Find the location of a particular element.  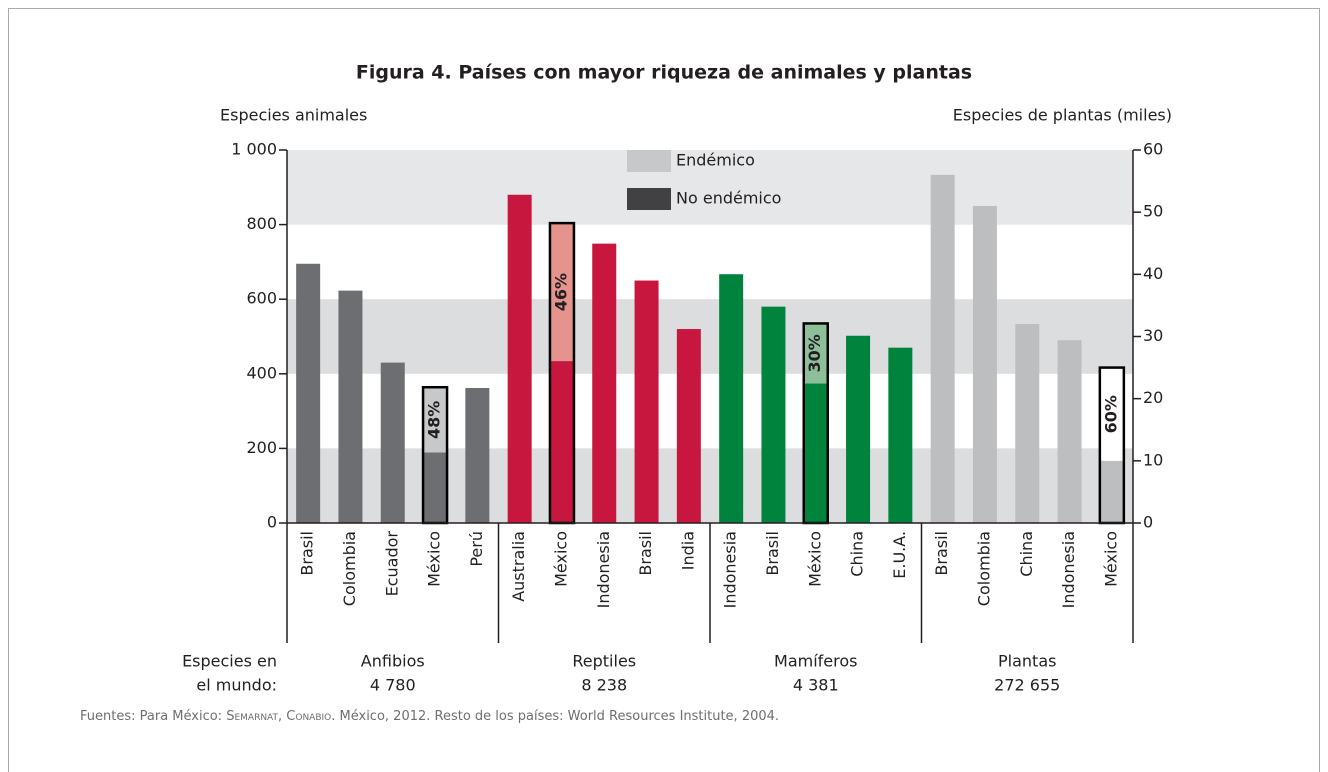

world-species: 4 381 is located at coordinates (816, 685).